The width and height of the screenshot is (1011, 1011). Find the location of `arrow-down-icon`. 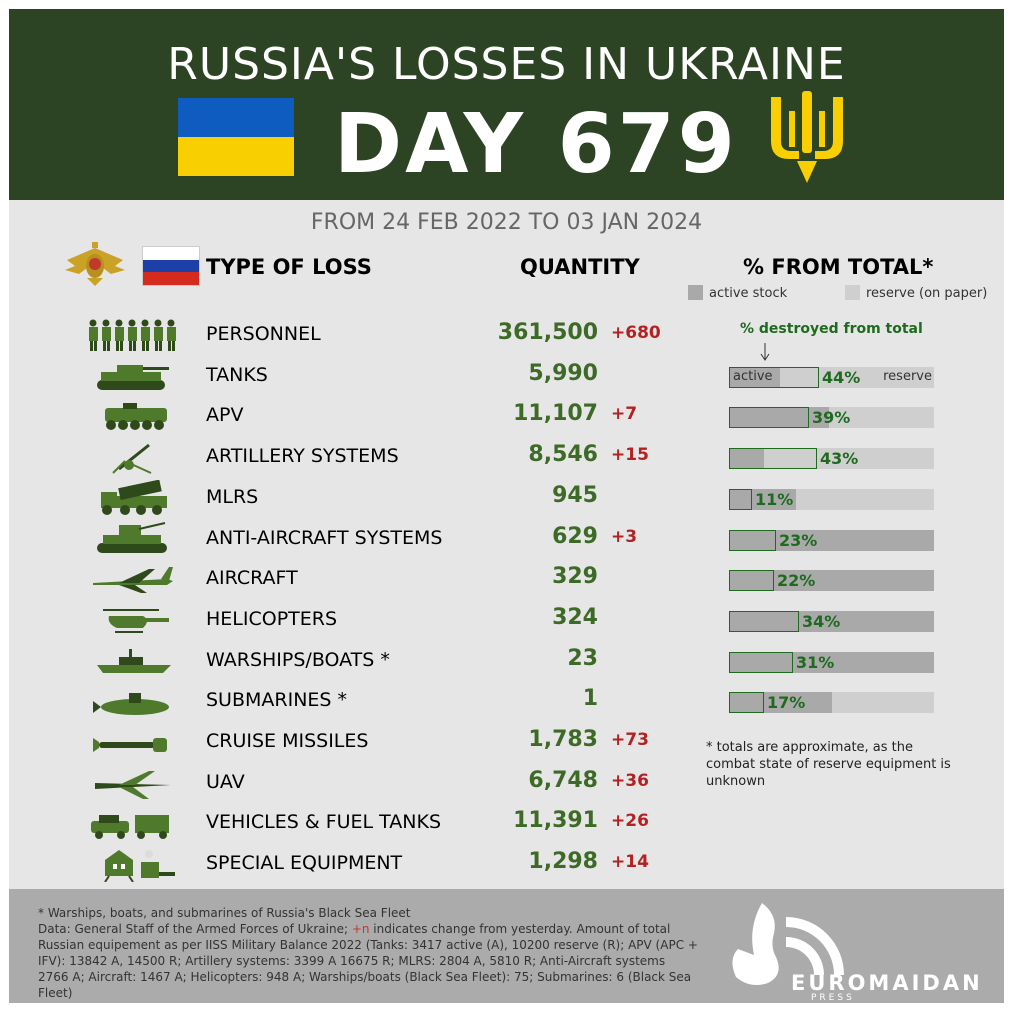

arrow-down-icon is located at coordinates (765, 352).